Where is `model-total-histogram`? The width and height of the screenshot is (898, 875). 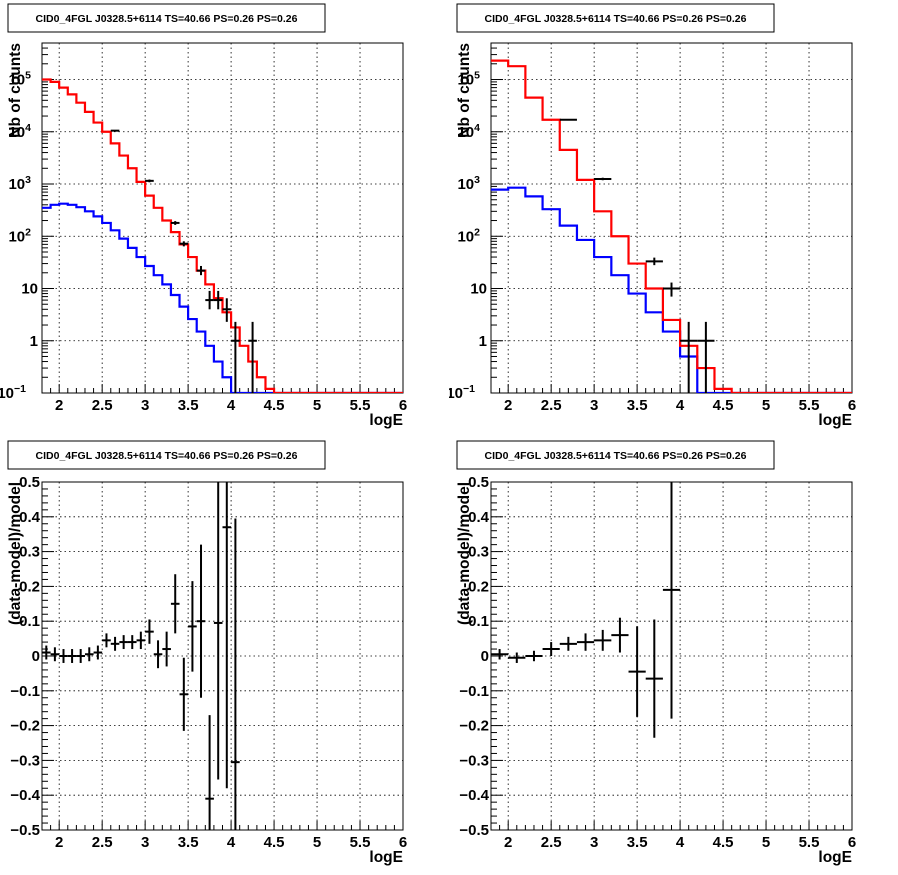 model-total-histogram is located at coordinates (222, 235).